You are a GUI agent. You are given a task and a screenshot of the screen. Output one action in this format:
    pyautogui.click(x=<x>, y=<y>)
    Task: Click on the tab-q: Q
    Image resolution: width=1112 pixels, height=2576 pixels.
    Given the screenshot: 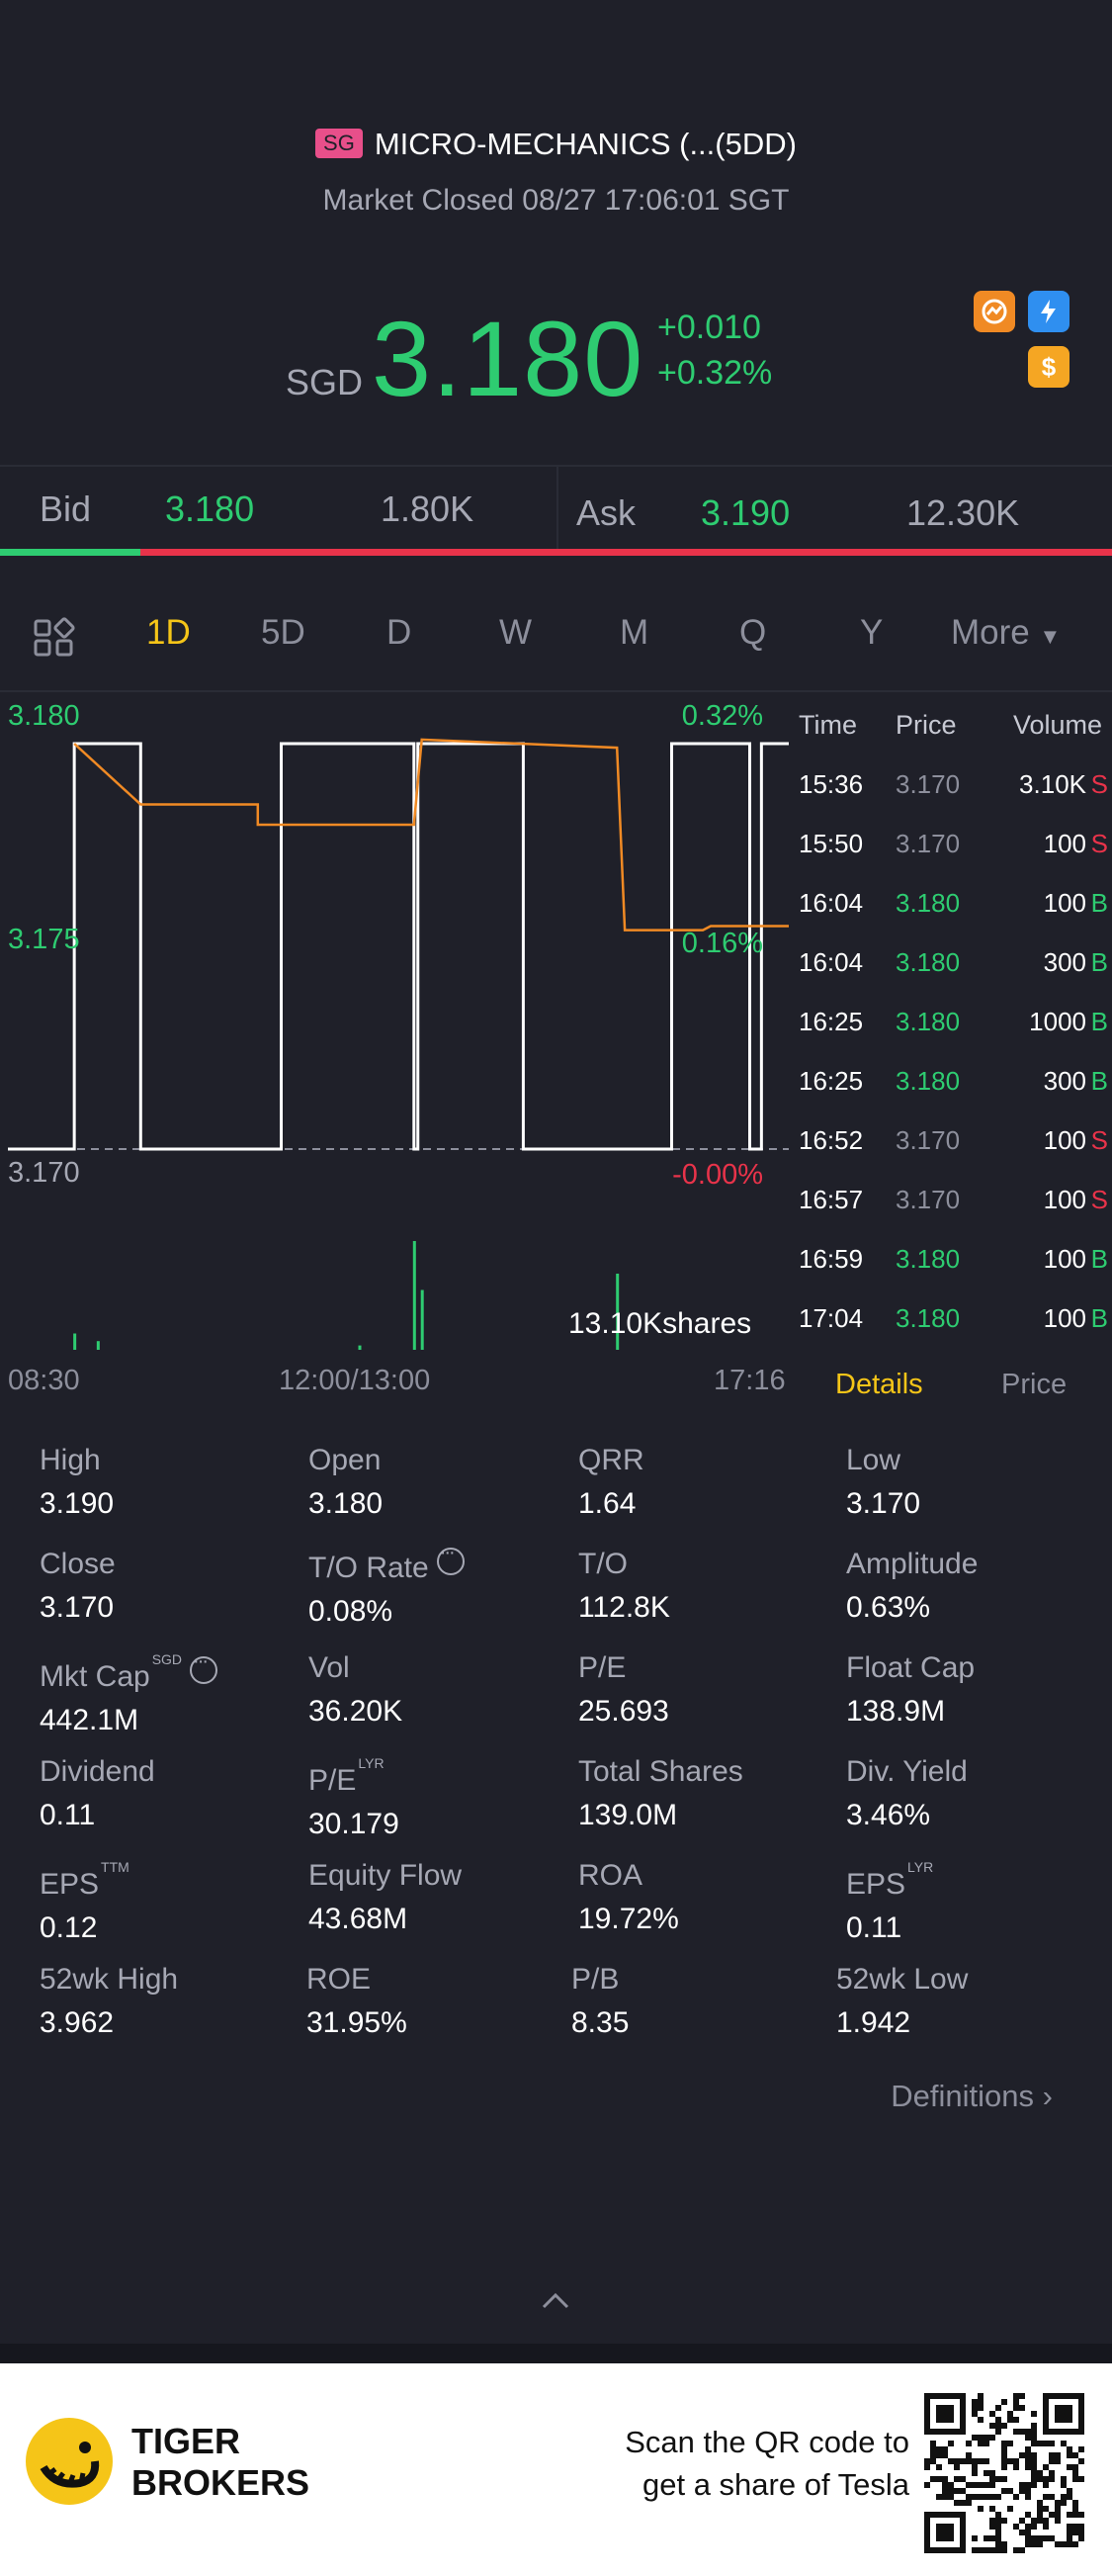 What is the action you would take?
    pyautogui.click(x=753, y=632)
    